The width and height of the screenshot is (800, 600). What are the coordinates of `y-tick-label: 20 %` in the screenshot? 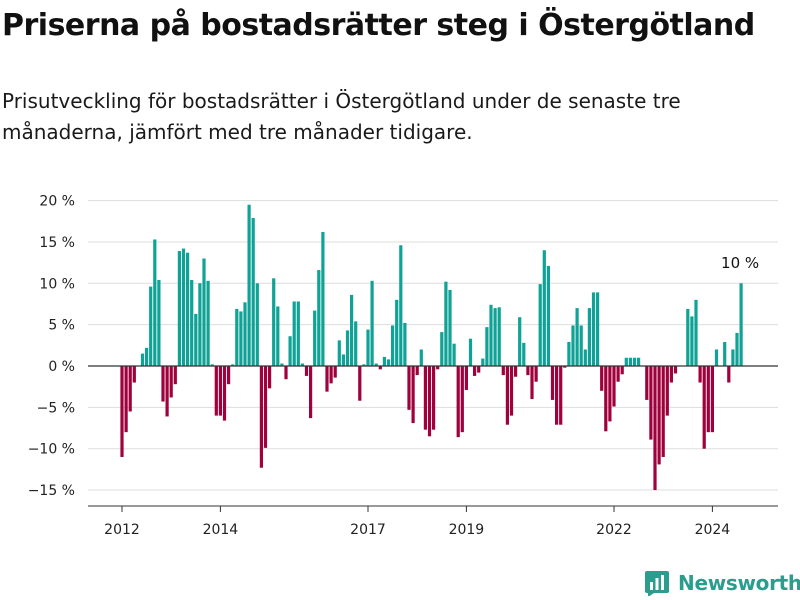 It's located at (57, 202).